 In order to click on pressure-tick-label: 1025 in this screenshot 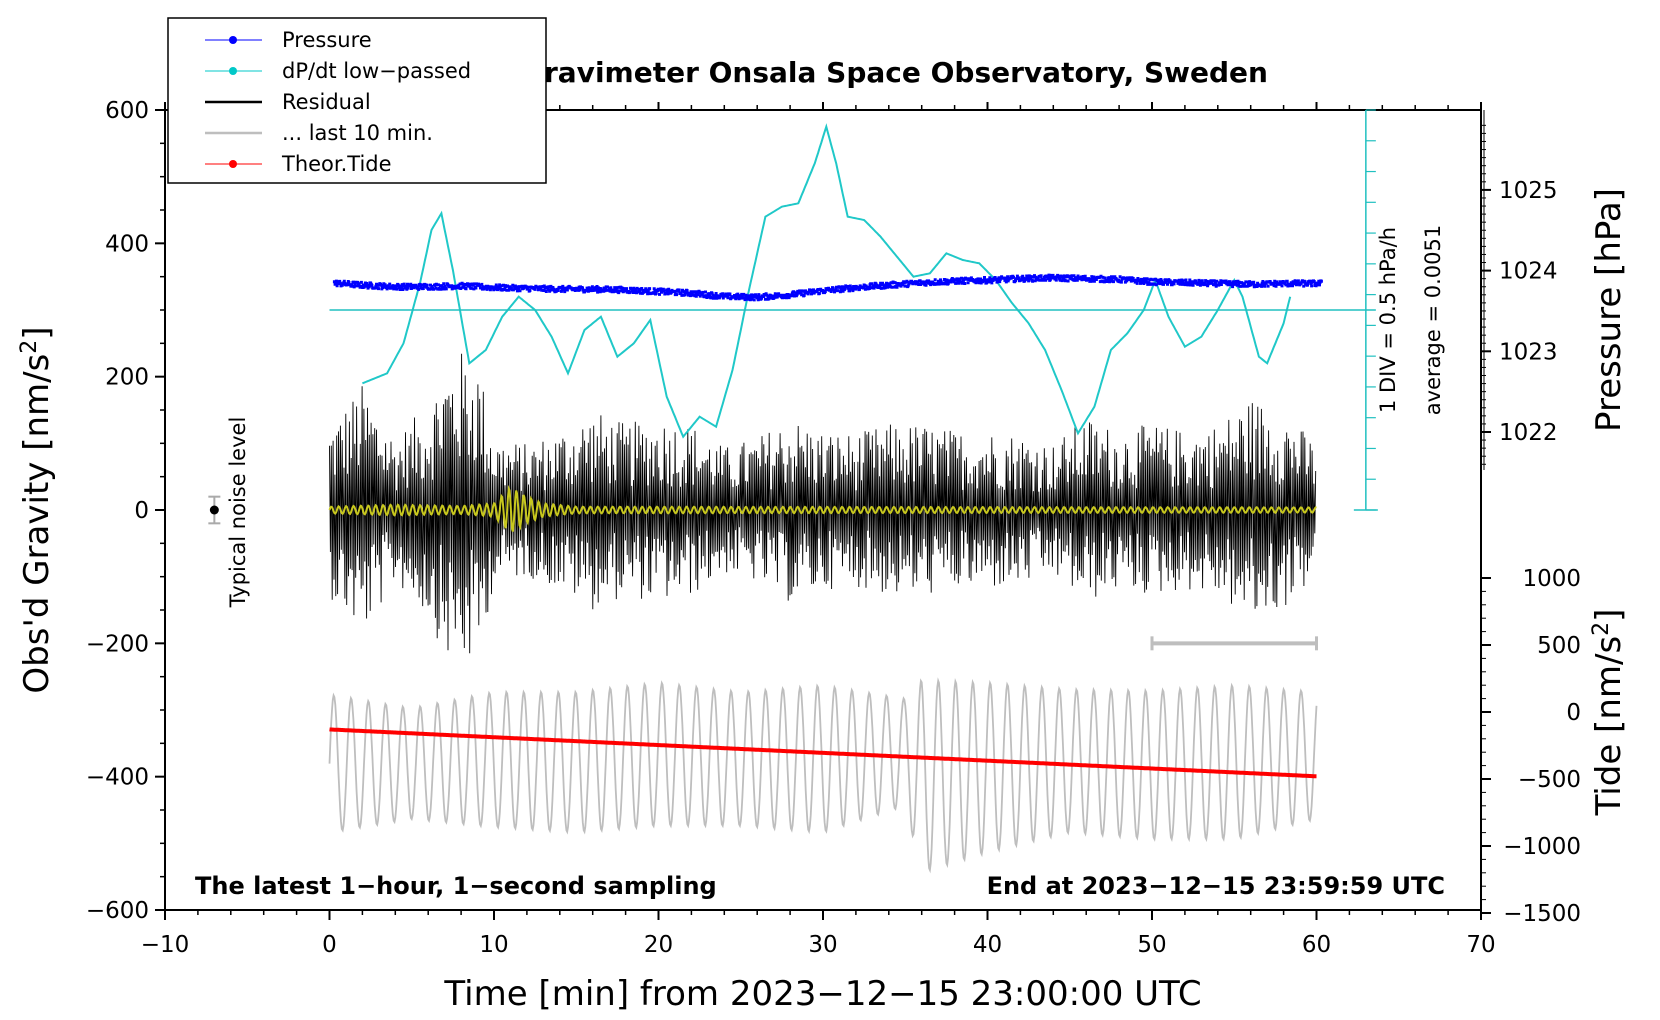, I will do `click(1528, 191)`.